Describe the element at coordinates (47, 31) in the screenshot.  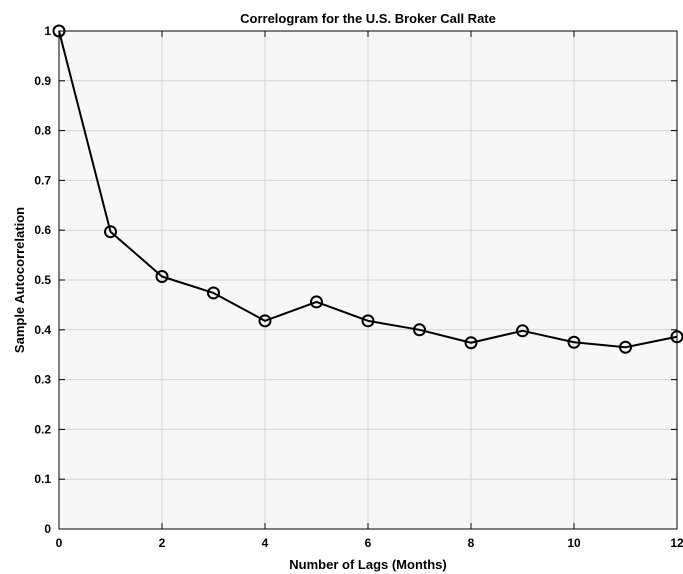
I see `y-tick-label: 1` at that location.